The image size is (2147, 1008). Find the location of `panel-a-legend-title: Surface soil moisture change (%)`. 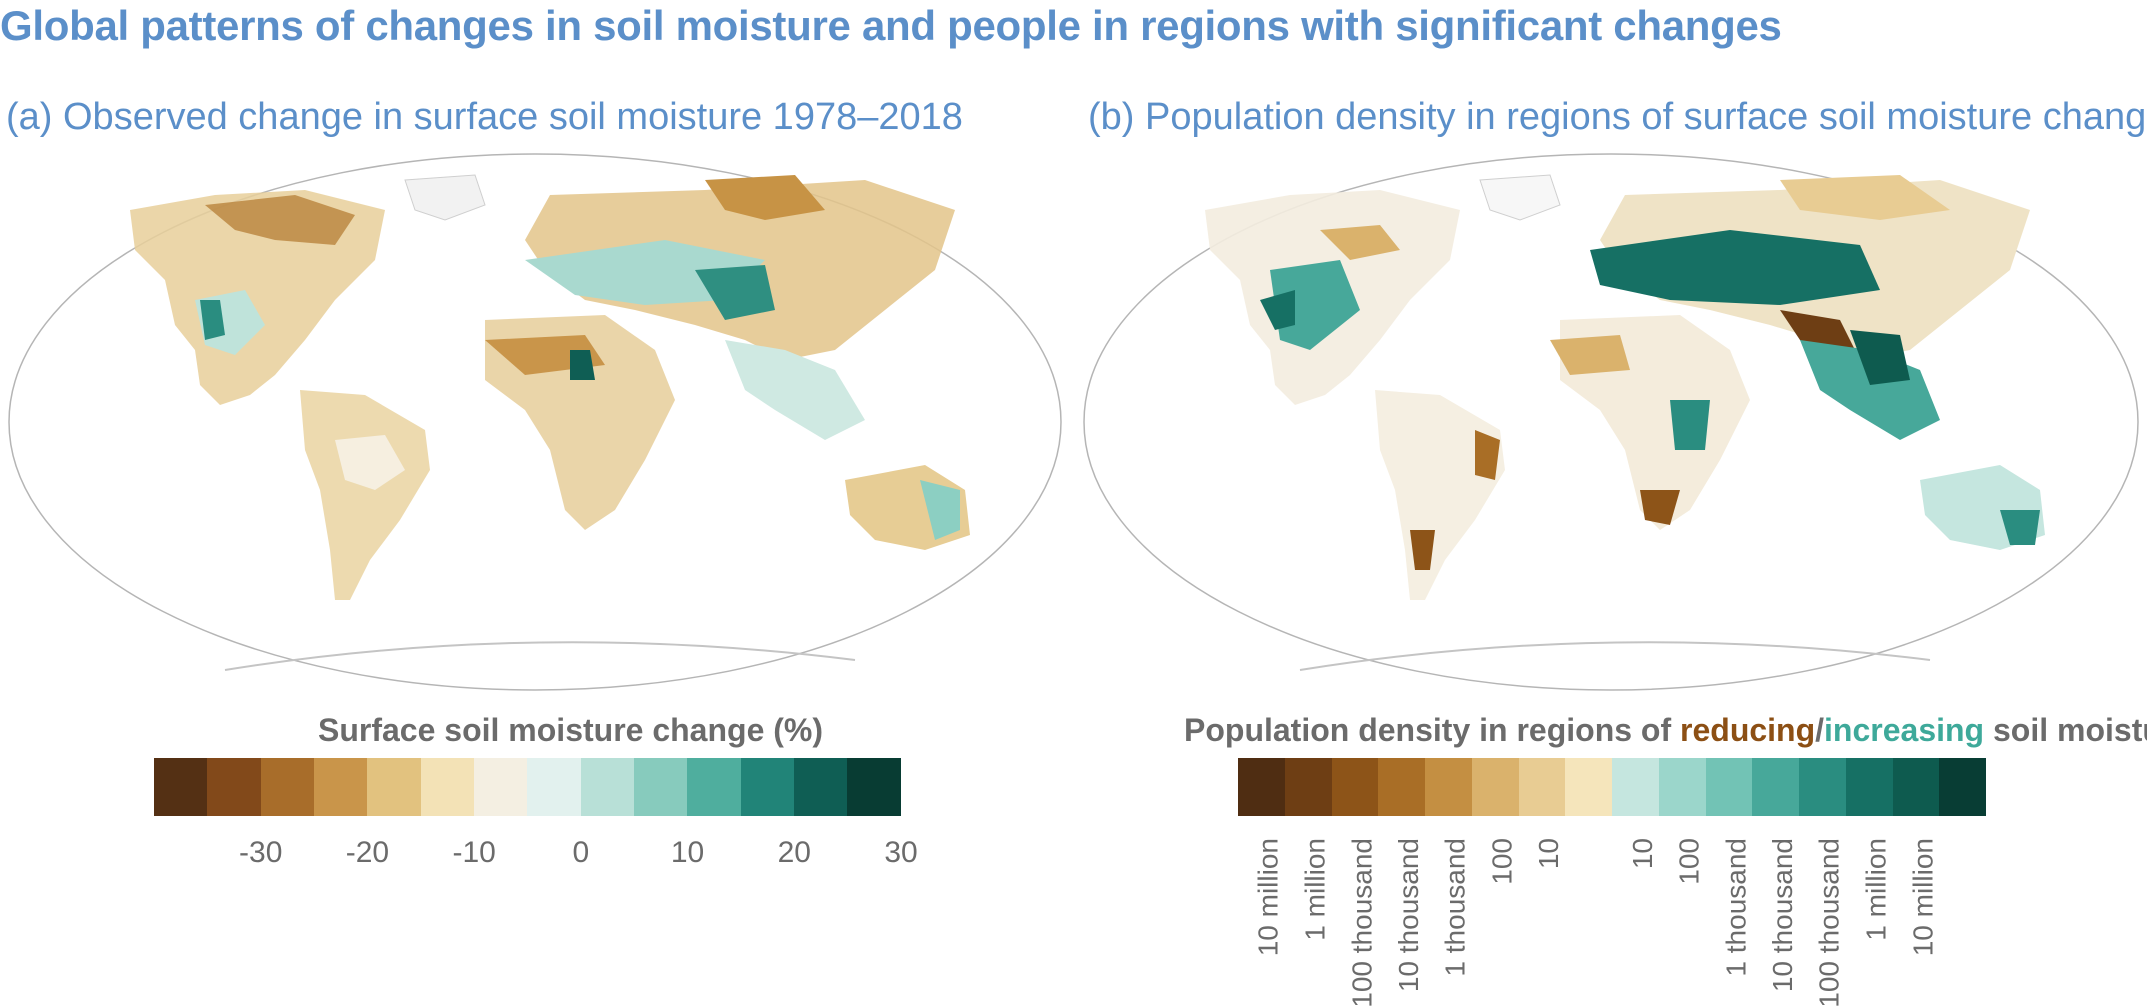

panel-a-legend-title: Surface soil moisture change (%) is located at coordinates (571, 730).